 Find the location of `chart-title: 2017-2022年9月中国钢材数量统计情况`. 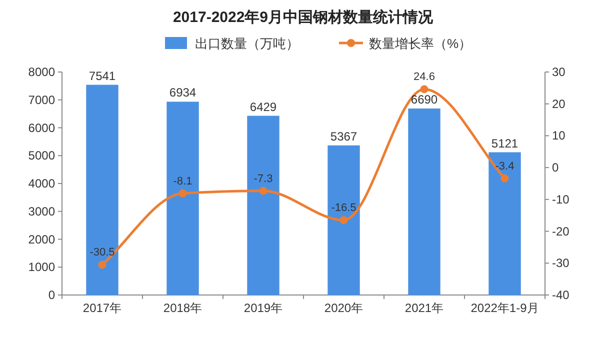

chart-title: 2017-2022年9月中国钢材数量统计情况 is located at coordinates (303, 17).